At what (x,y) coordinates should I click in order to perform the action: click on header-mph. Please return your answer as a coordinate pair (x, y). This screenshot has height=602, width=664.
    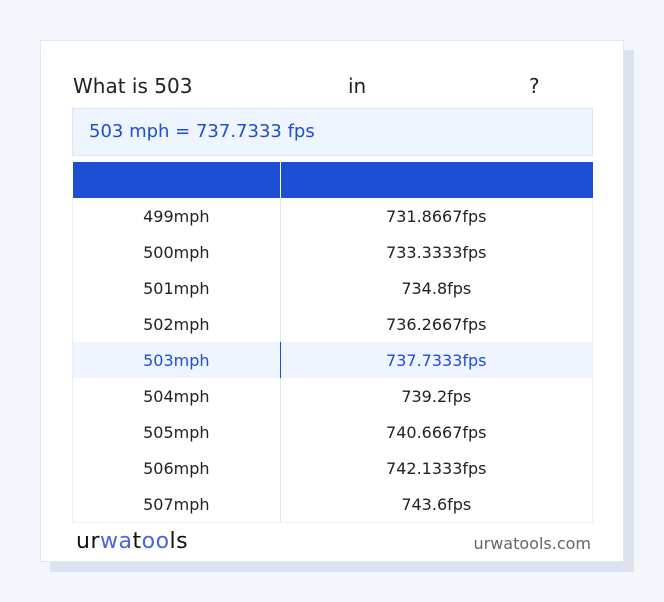
    Looking at the image, I should click on (176, 180).